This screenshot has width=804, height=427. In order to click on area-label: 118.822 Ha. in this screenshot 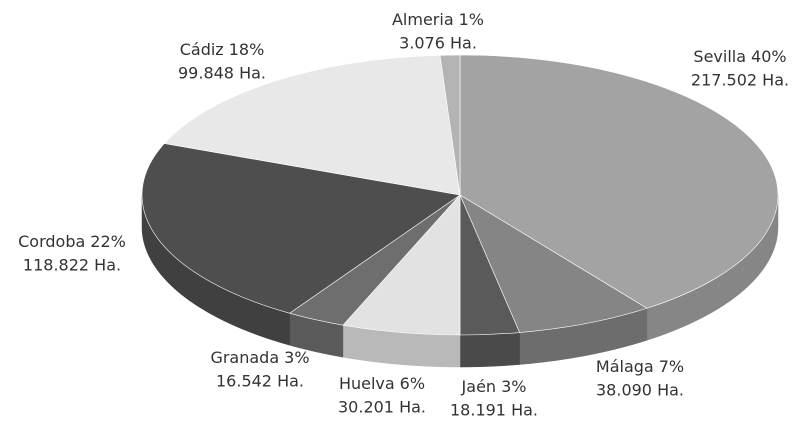, I will do `click(72, 265)`.